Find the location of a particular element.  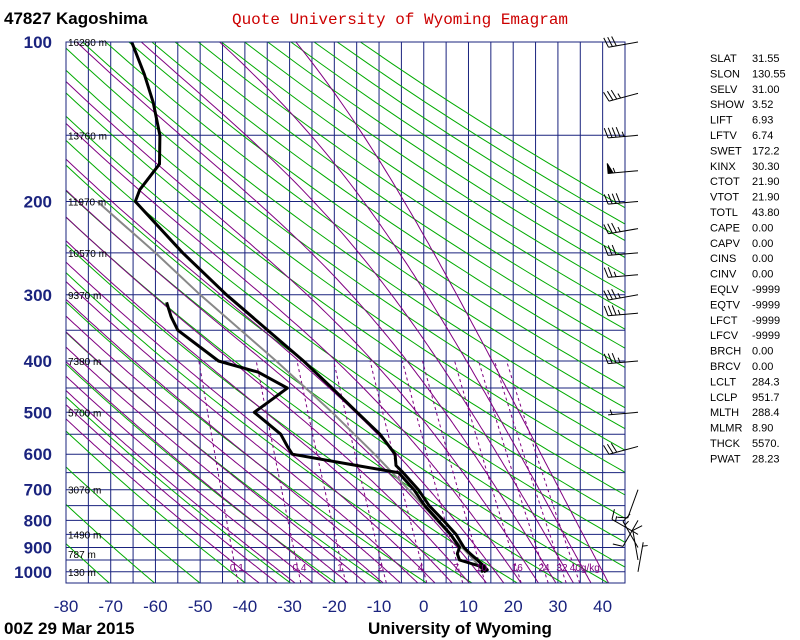

index-row: PWAT 28.23 is located at coordinates (745, 459).